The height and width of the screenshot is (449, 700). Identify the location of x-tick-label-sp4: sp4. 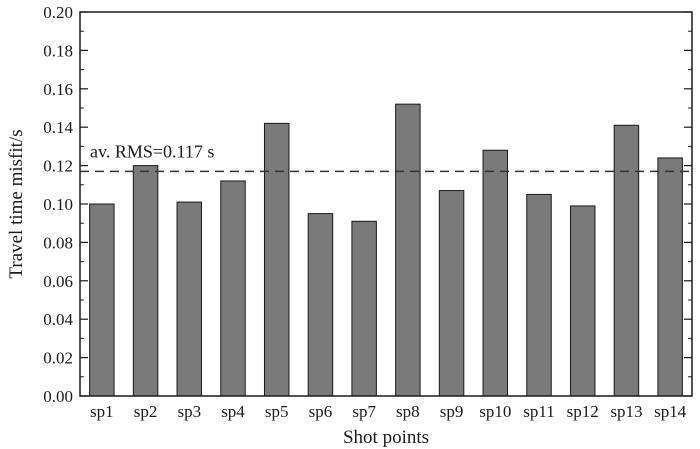
(233, 411).